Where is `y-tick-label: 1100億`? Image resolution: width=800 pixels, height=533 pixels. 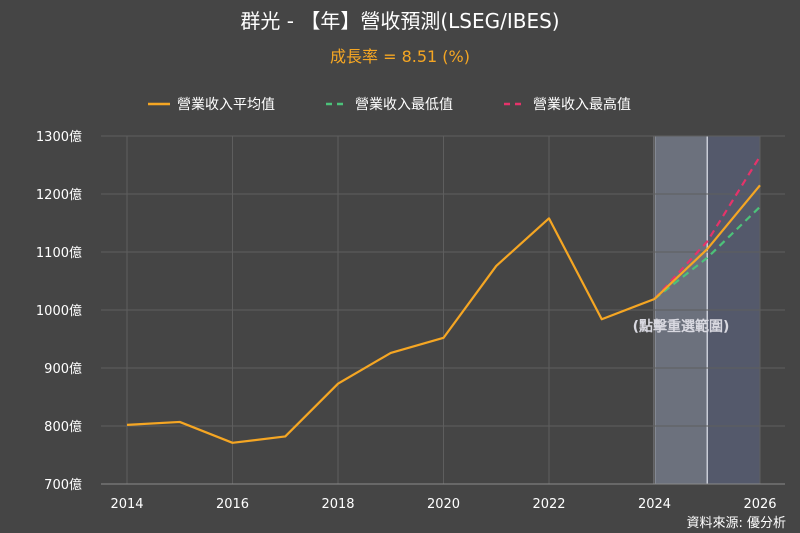 y-tick-label: 1100億 is located at coordinates (59, 253).